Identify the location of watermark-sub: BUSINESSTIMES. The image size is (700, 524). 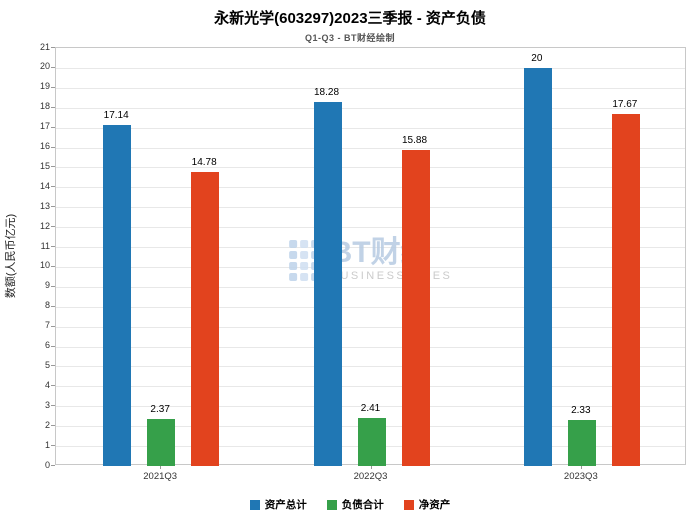
(391, 276).